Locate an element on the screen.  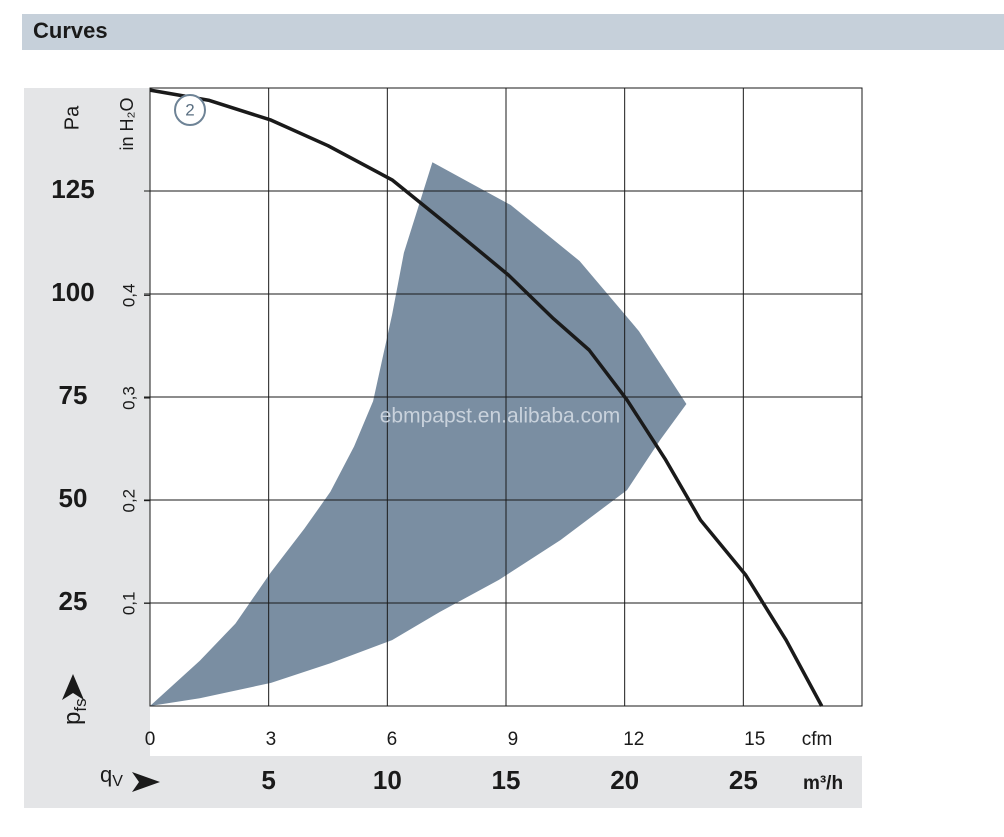
x2-tick-label: 12 is located at coordinates (633, 739).